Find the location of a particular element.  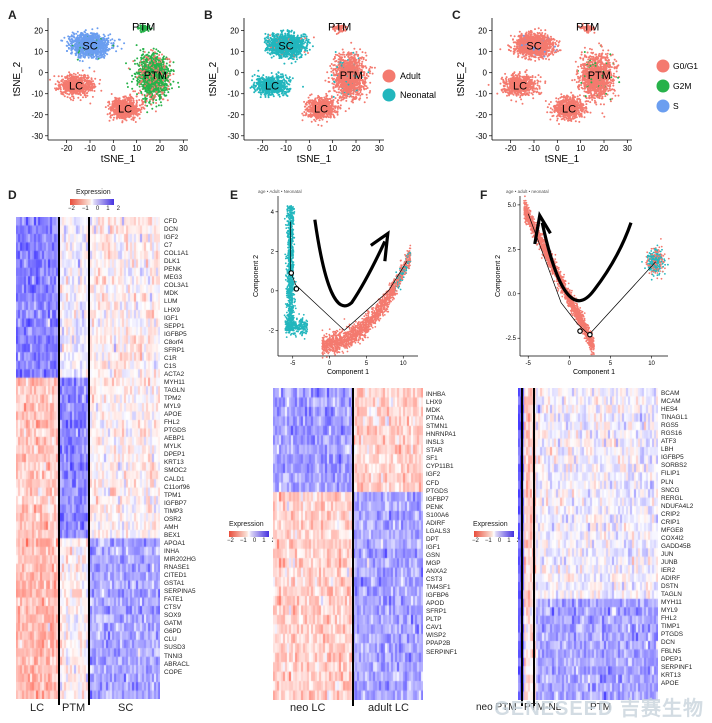

panel-f-label: F is located at coordinates (484, 195).